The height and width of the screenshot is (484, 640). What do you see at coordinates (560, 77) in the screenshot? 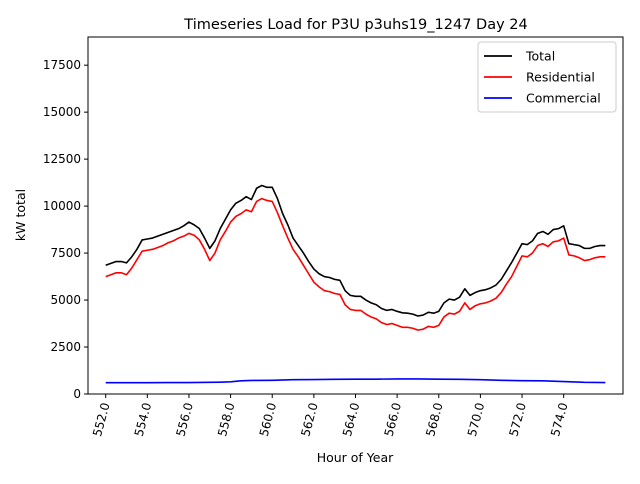
I see `legend-label-residential: Residential` at bounding box center [560, 77].